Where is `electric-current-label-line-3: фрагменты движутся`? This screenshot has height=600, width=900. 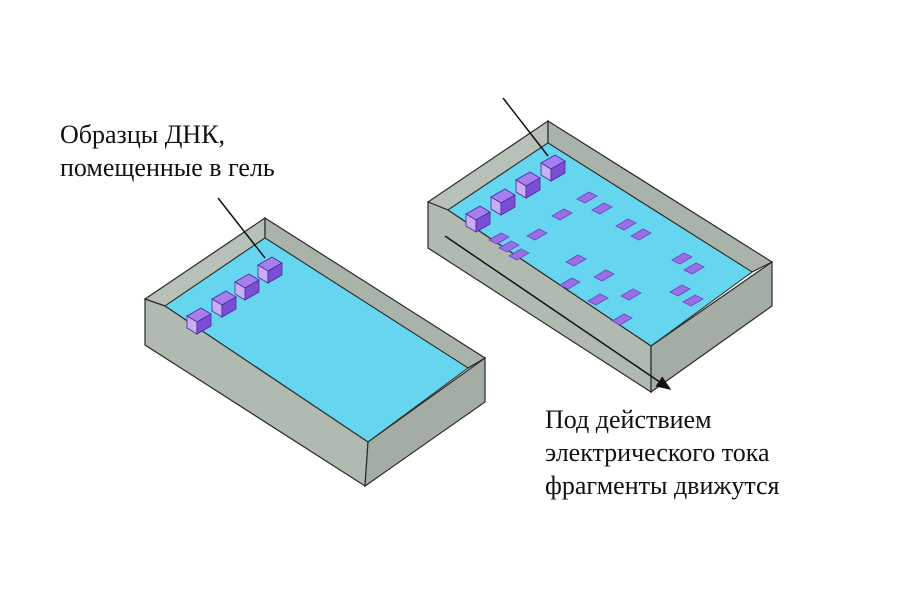 electric-current-label-line-3: фрагменты движутся is located at coordinates (662, 485).